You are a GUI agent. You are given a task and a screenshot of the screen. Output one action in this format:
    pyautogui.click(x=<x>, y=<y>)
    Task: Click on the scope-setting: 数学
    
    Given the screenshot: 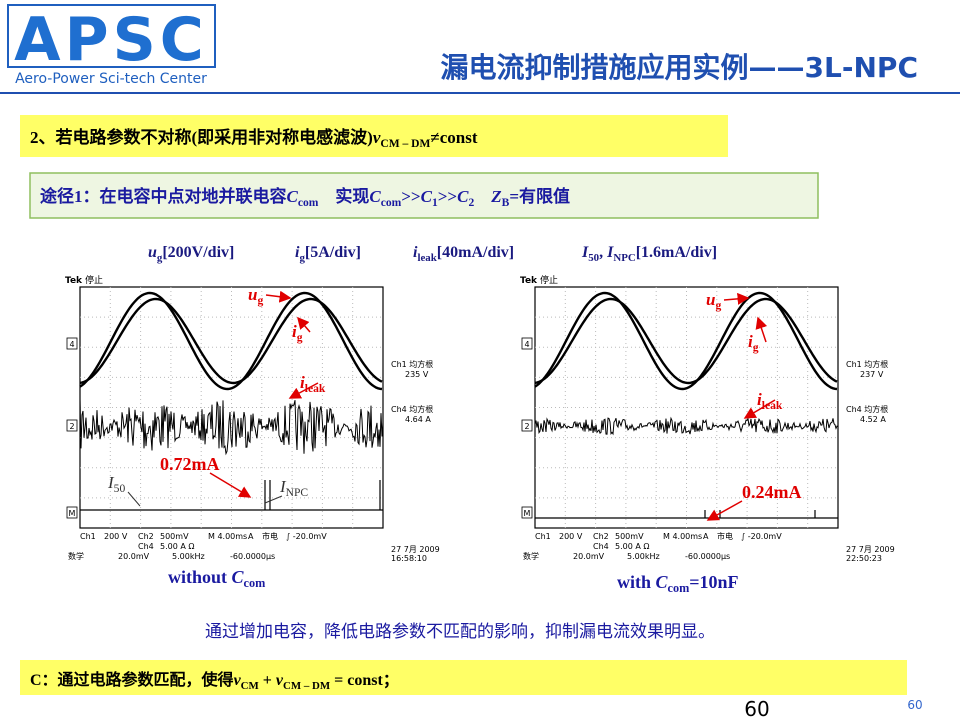 What is the action you would take?
    pyautogui.click(x=76, y=556)
    